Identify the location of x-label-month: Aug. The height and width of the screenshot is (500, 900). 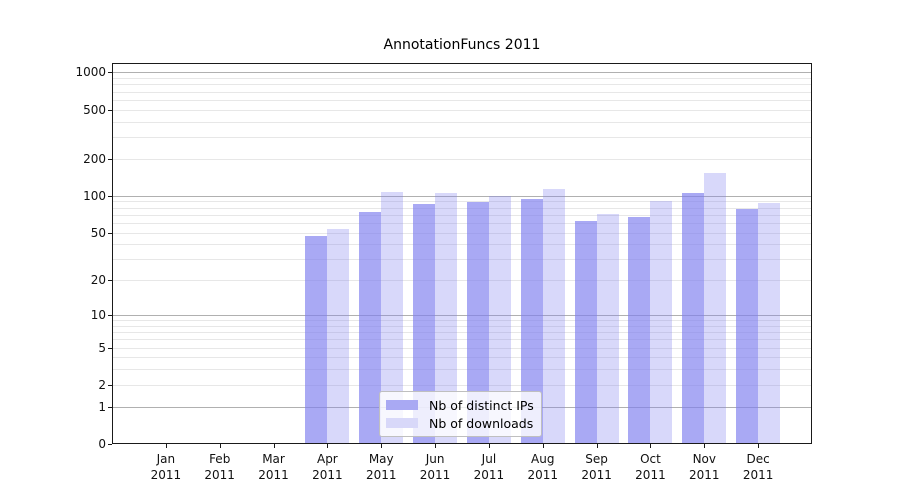
(543, 459).